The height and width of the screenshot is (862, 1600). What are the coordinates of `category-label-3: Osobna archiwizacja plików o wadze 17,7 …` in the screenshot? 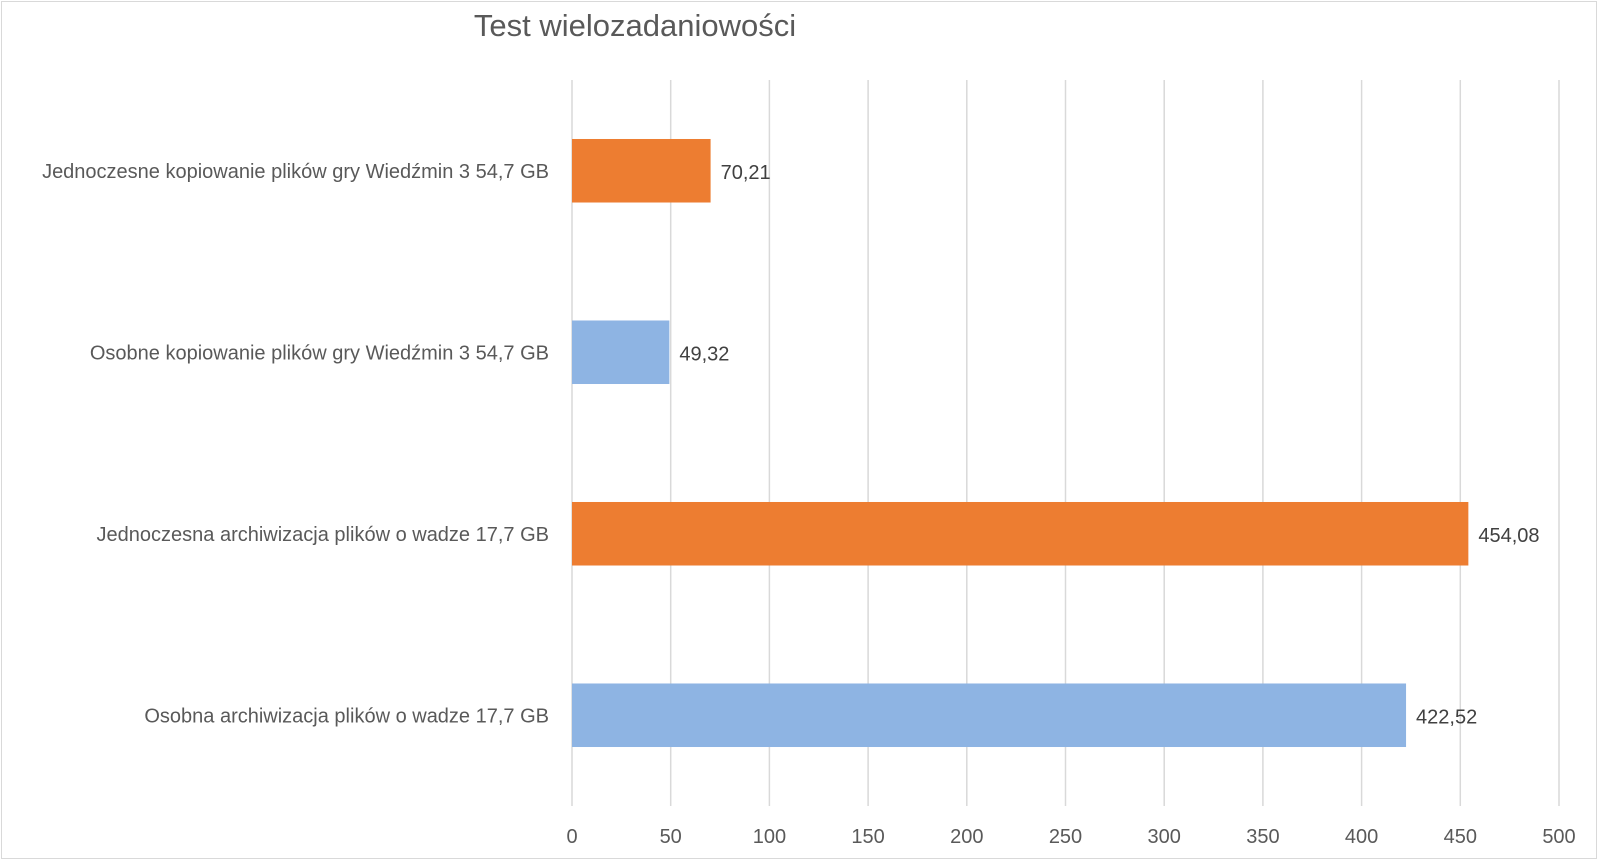 It's located at (346, 716).